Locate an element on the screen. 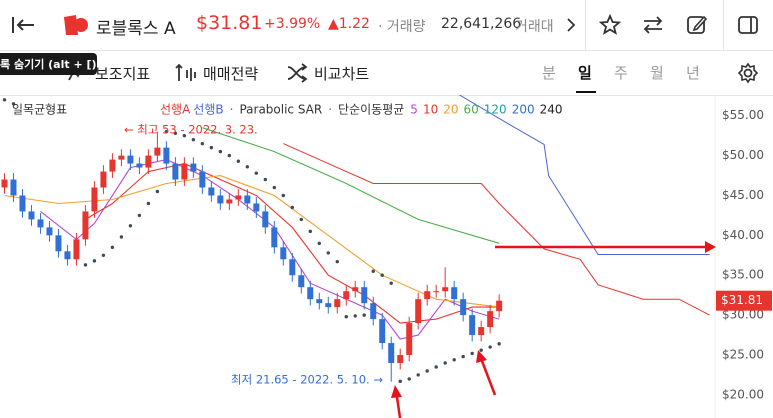 Image resolution: width=773 pixels, height=418 pixels. legend-ma: 200 is located at coordinates (523, 110).